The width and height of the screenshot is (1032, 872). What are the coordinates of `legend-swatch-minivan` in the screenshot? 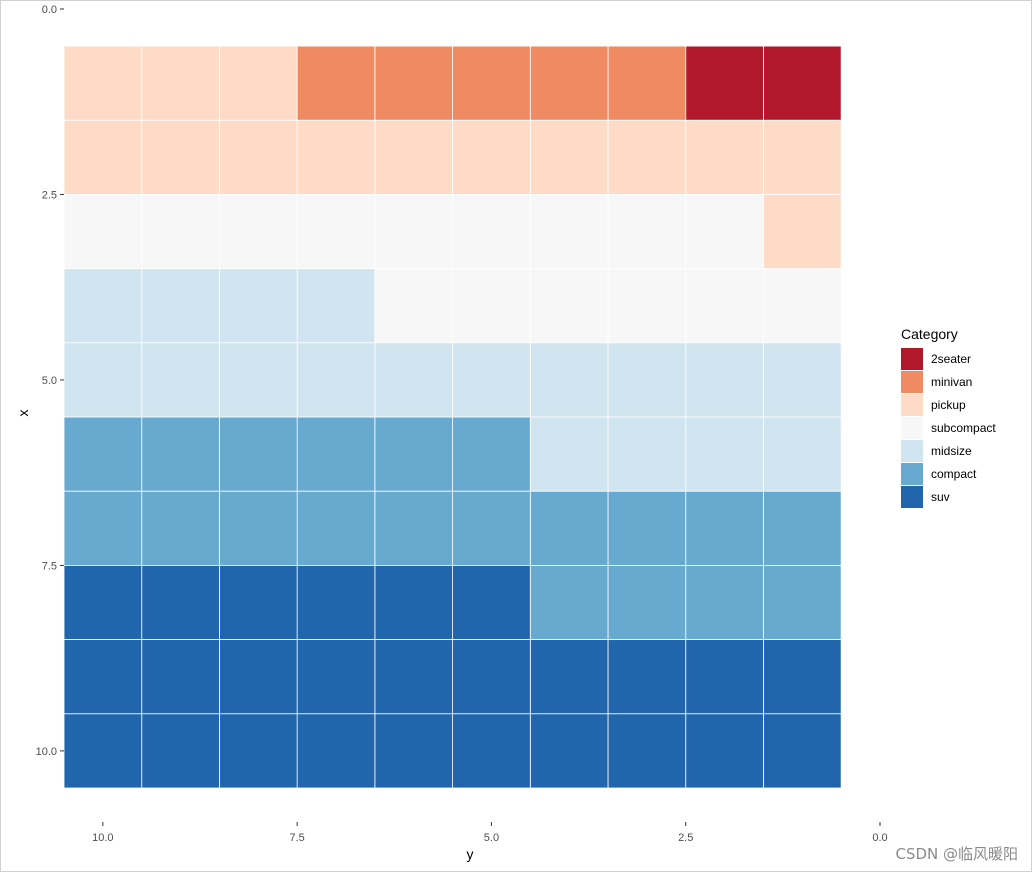 It's located at (912, 382).